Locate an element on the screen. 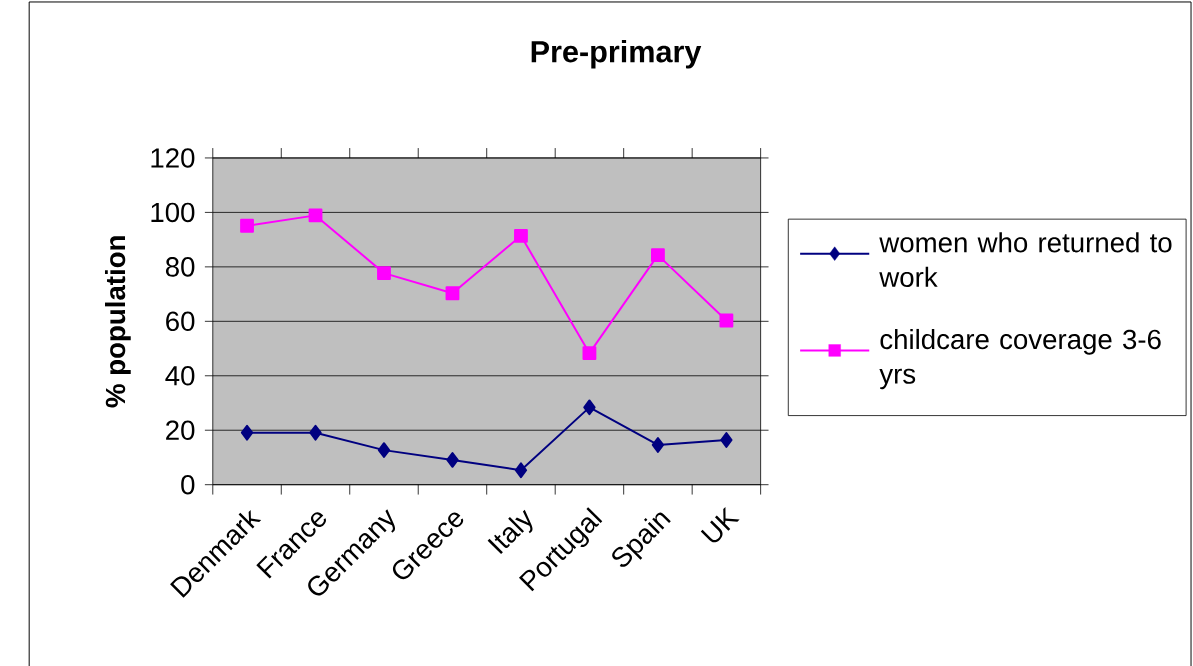 Image resolution: width=1193 pixels, height=666 pixels. y-tick-label: 0 is located at coordinates (188, 484).